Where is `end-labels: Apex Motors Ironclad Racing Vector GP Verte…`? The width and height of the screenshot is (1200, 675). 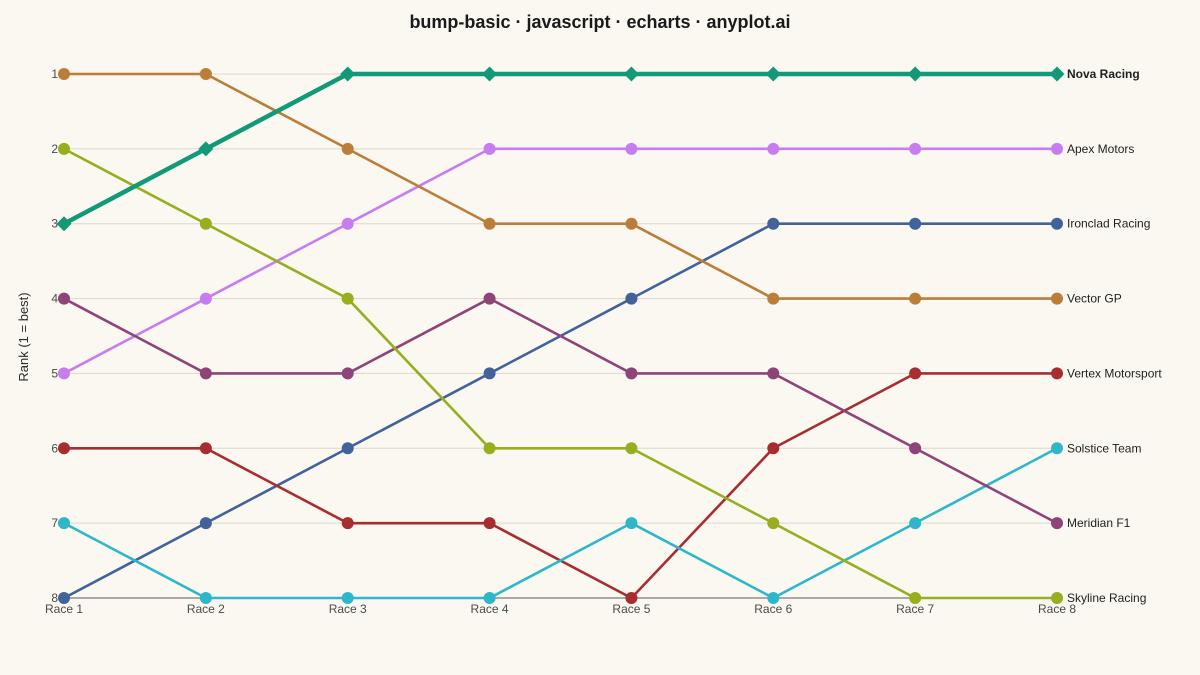 end-labels: Apex Motors Ironclad Racing Vector GP Verte… is located at coordinates (1114, 336).